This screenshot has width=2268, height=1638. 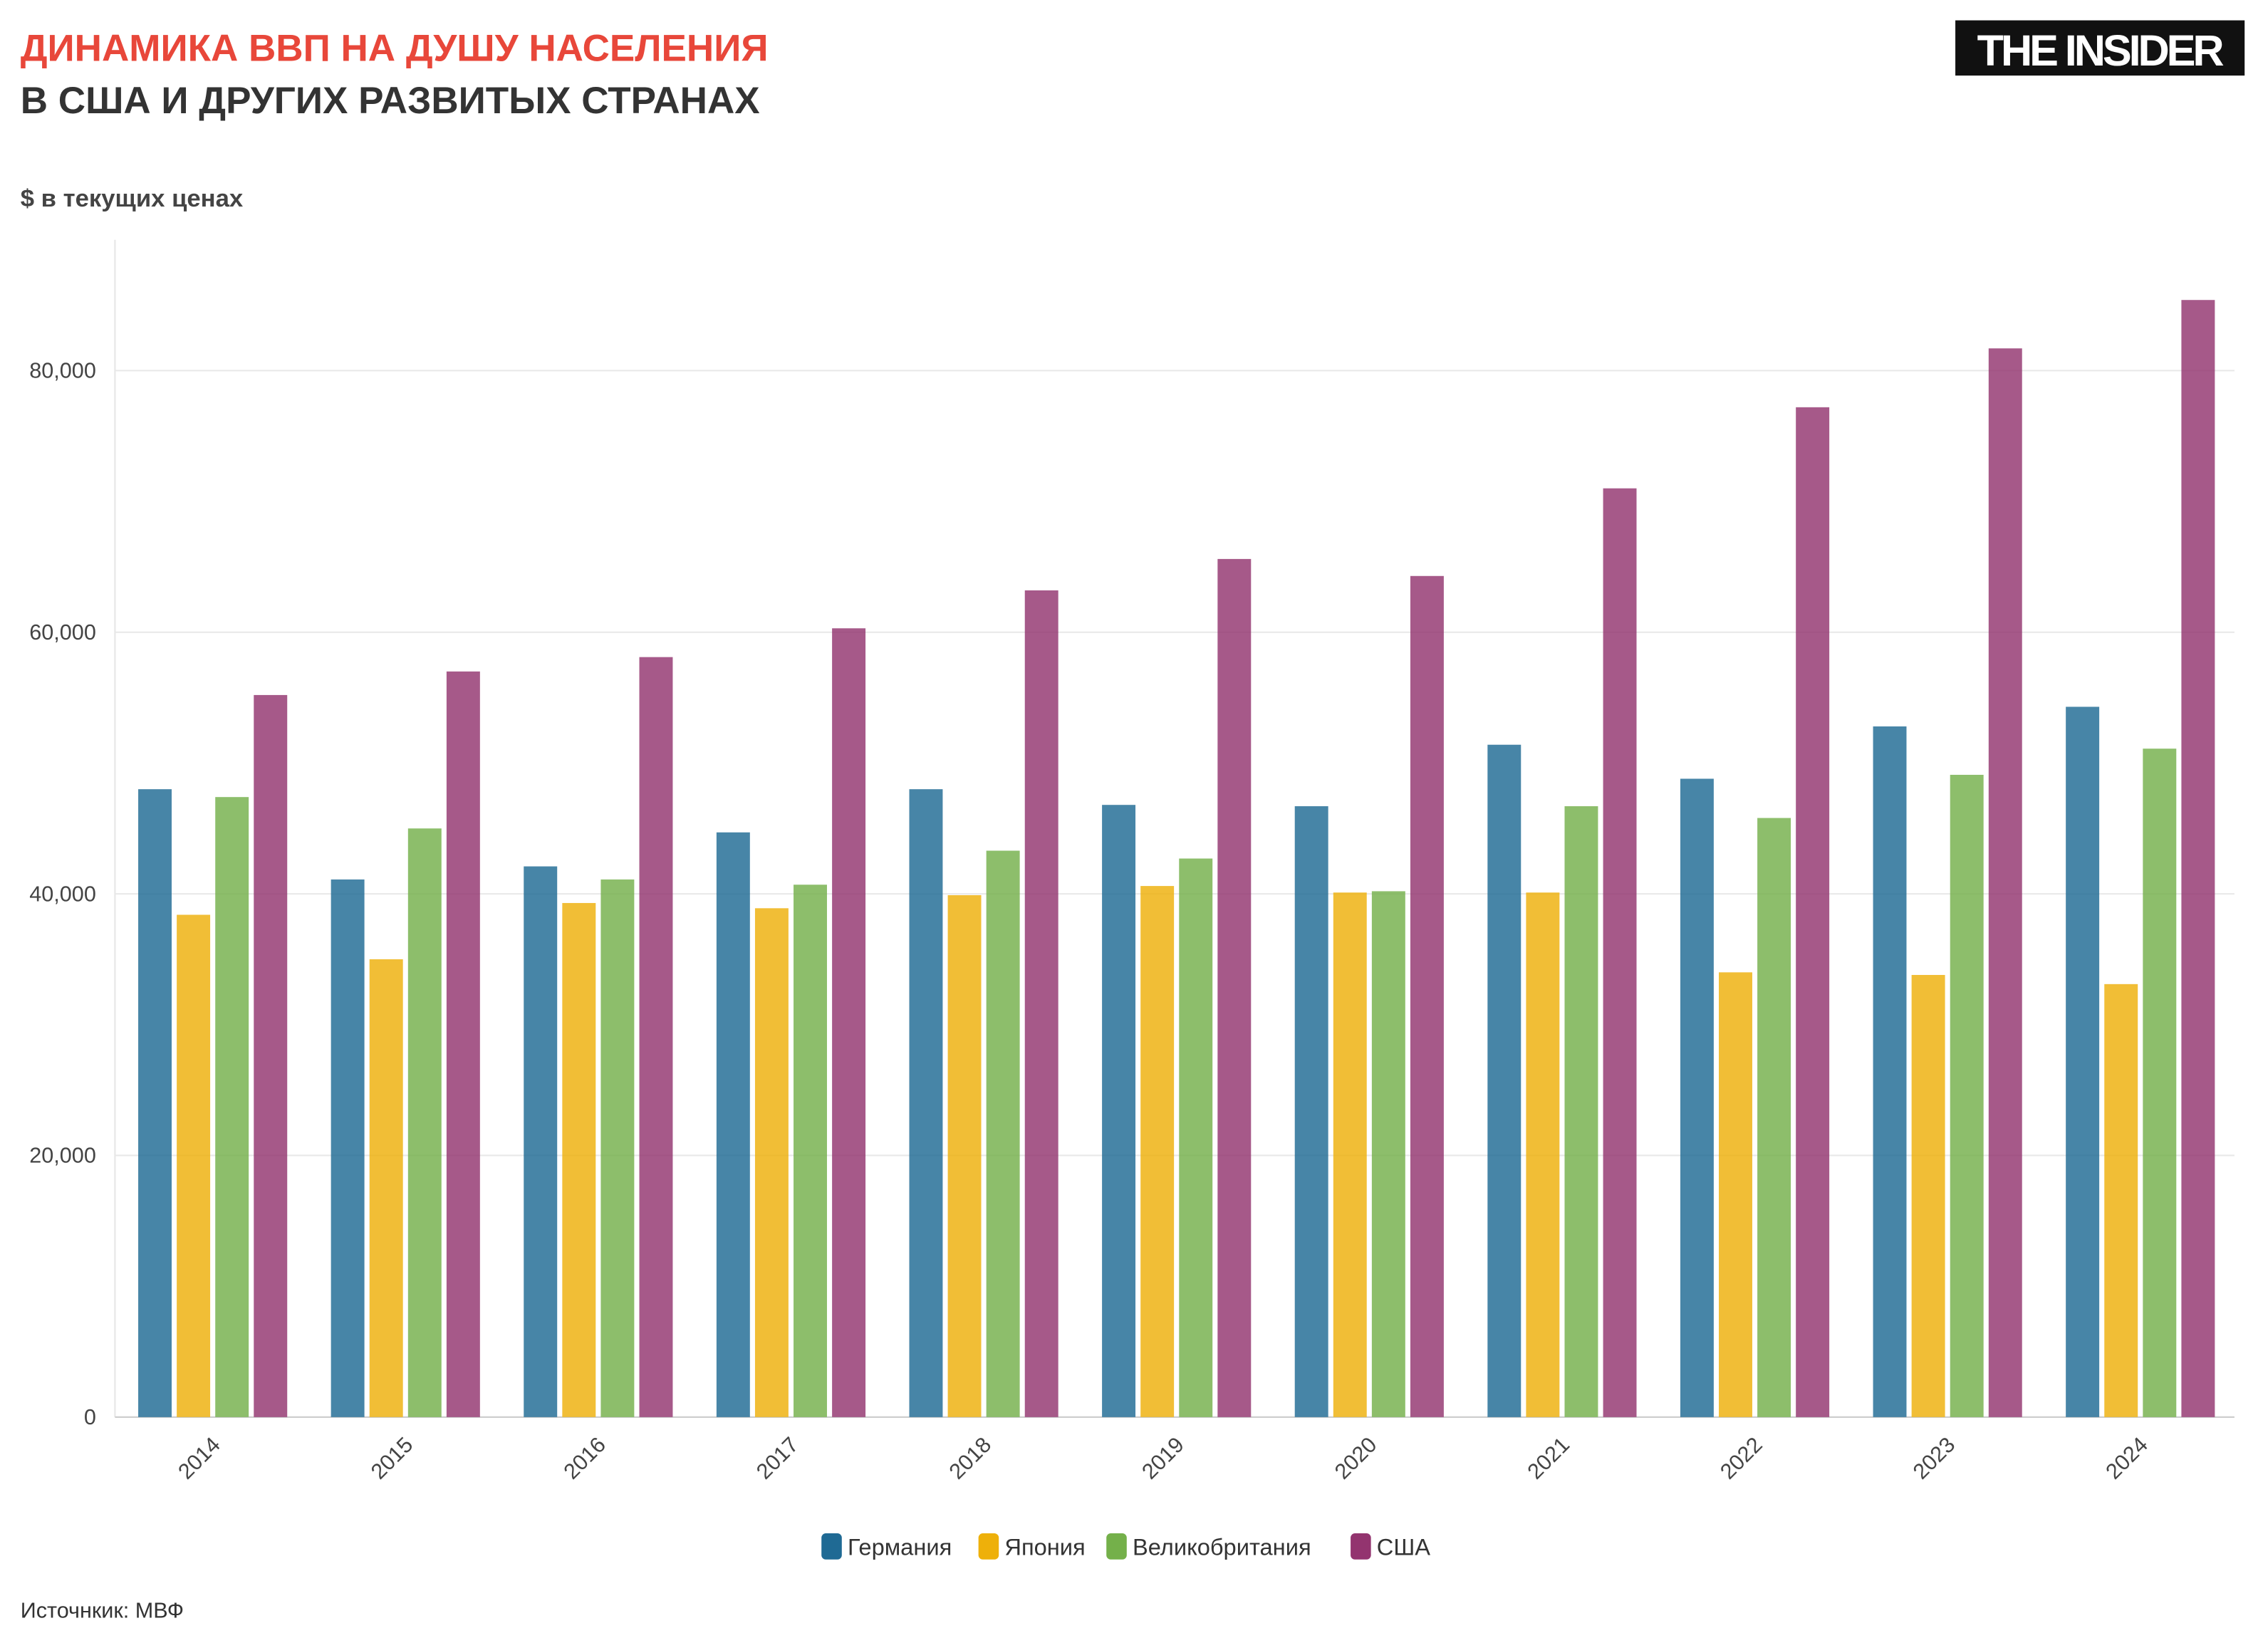 I want to click on y-tick-label: 60,000, so click(x=62, y=632).